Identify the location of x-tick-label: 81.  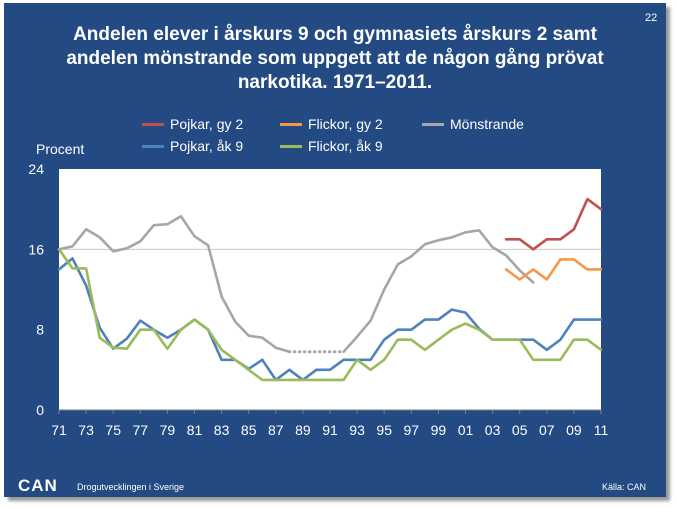
(195, 430).